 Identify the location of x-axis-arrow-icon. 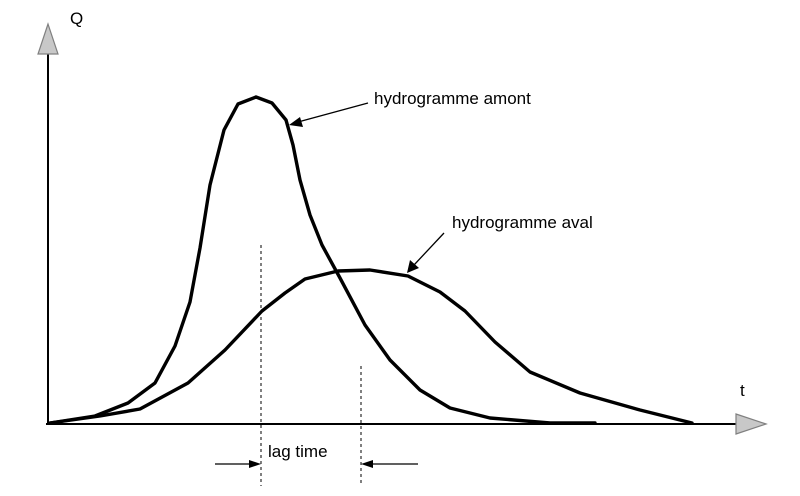
(751, 424).